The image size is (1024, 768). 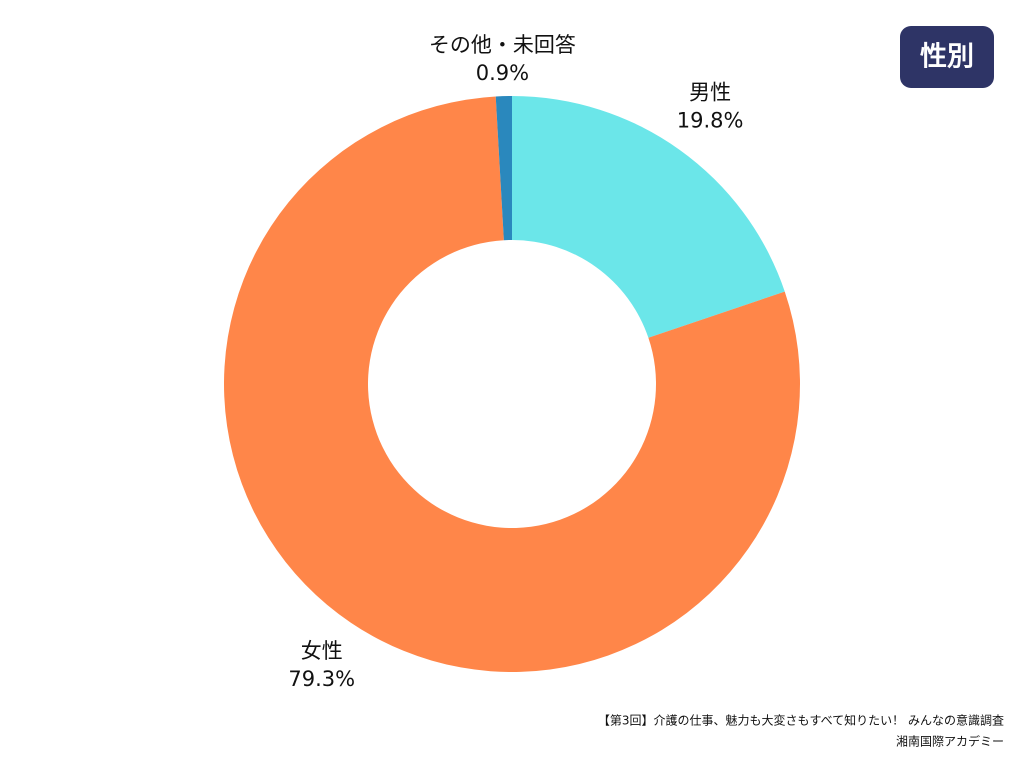 What do you see at coordinates (710, 93) in the screenshot?
I see `segment-label: 男性` at bounding box center [710, 93].